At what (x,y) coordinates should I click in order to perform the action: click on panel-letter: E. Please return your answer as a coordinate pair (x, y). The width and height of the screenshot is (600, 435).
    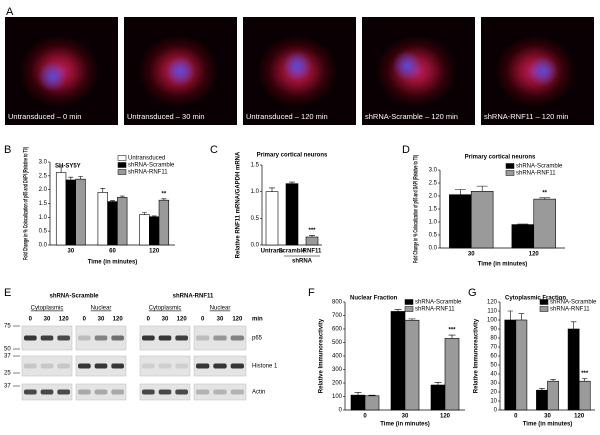
    Looking at the image, I should click on (7, 293).